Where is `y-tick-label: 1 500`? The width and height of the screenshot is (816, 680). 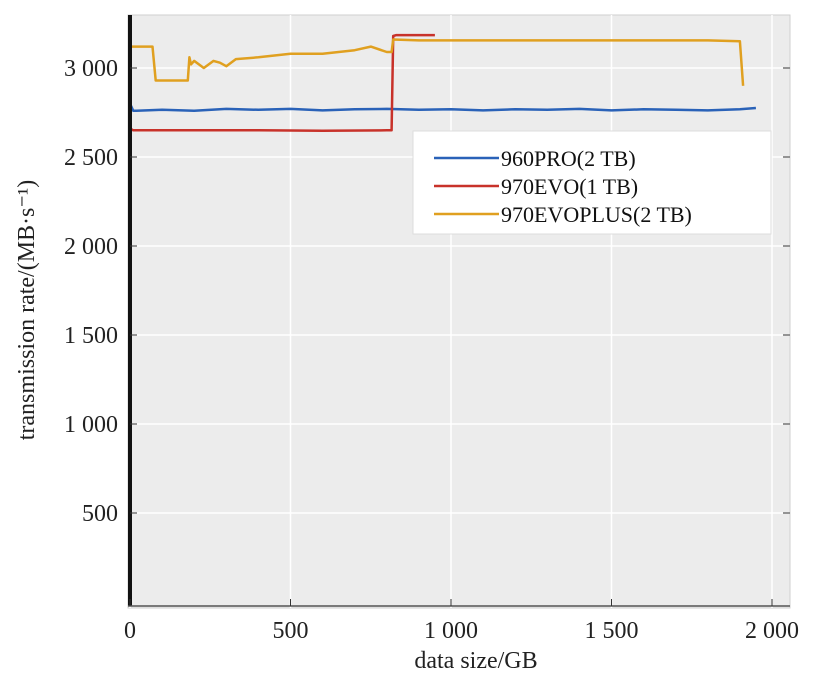 y-tick-label: 1 500 is located at coordinates (91, 336).